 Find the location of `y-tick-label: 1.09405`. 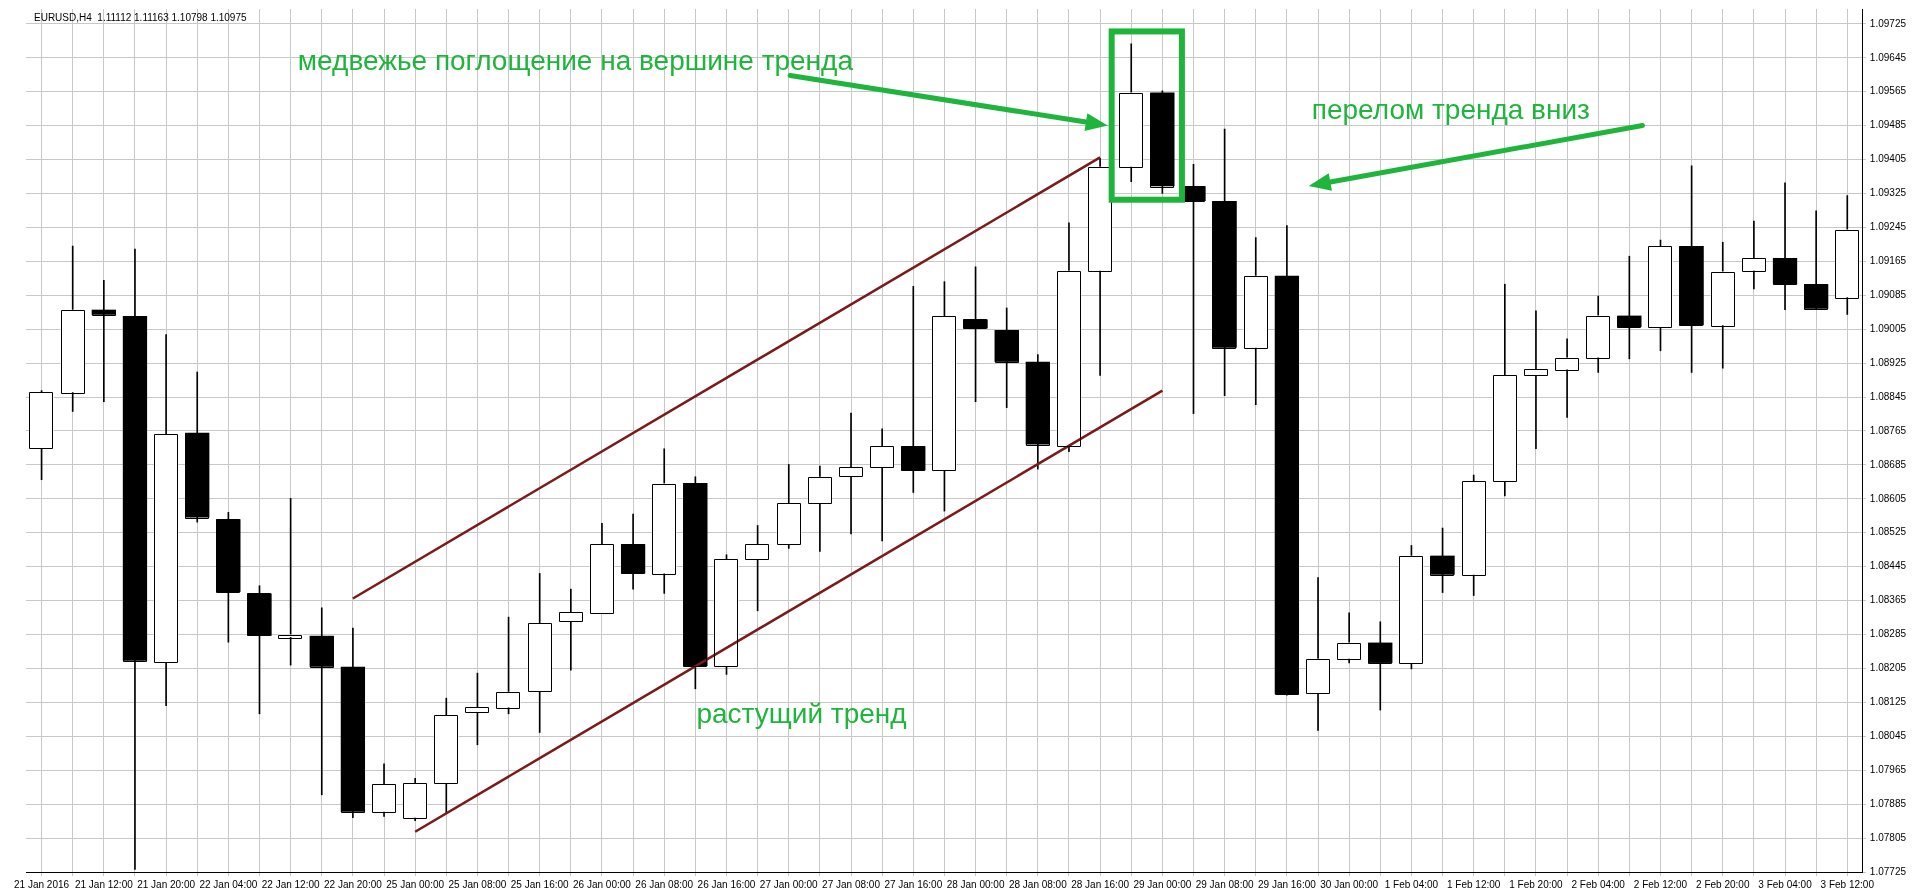

y-tick-label: 1.09405 is located at coordinates (1888, 159).